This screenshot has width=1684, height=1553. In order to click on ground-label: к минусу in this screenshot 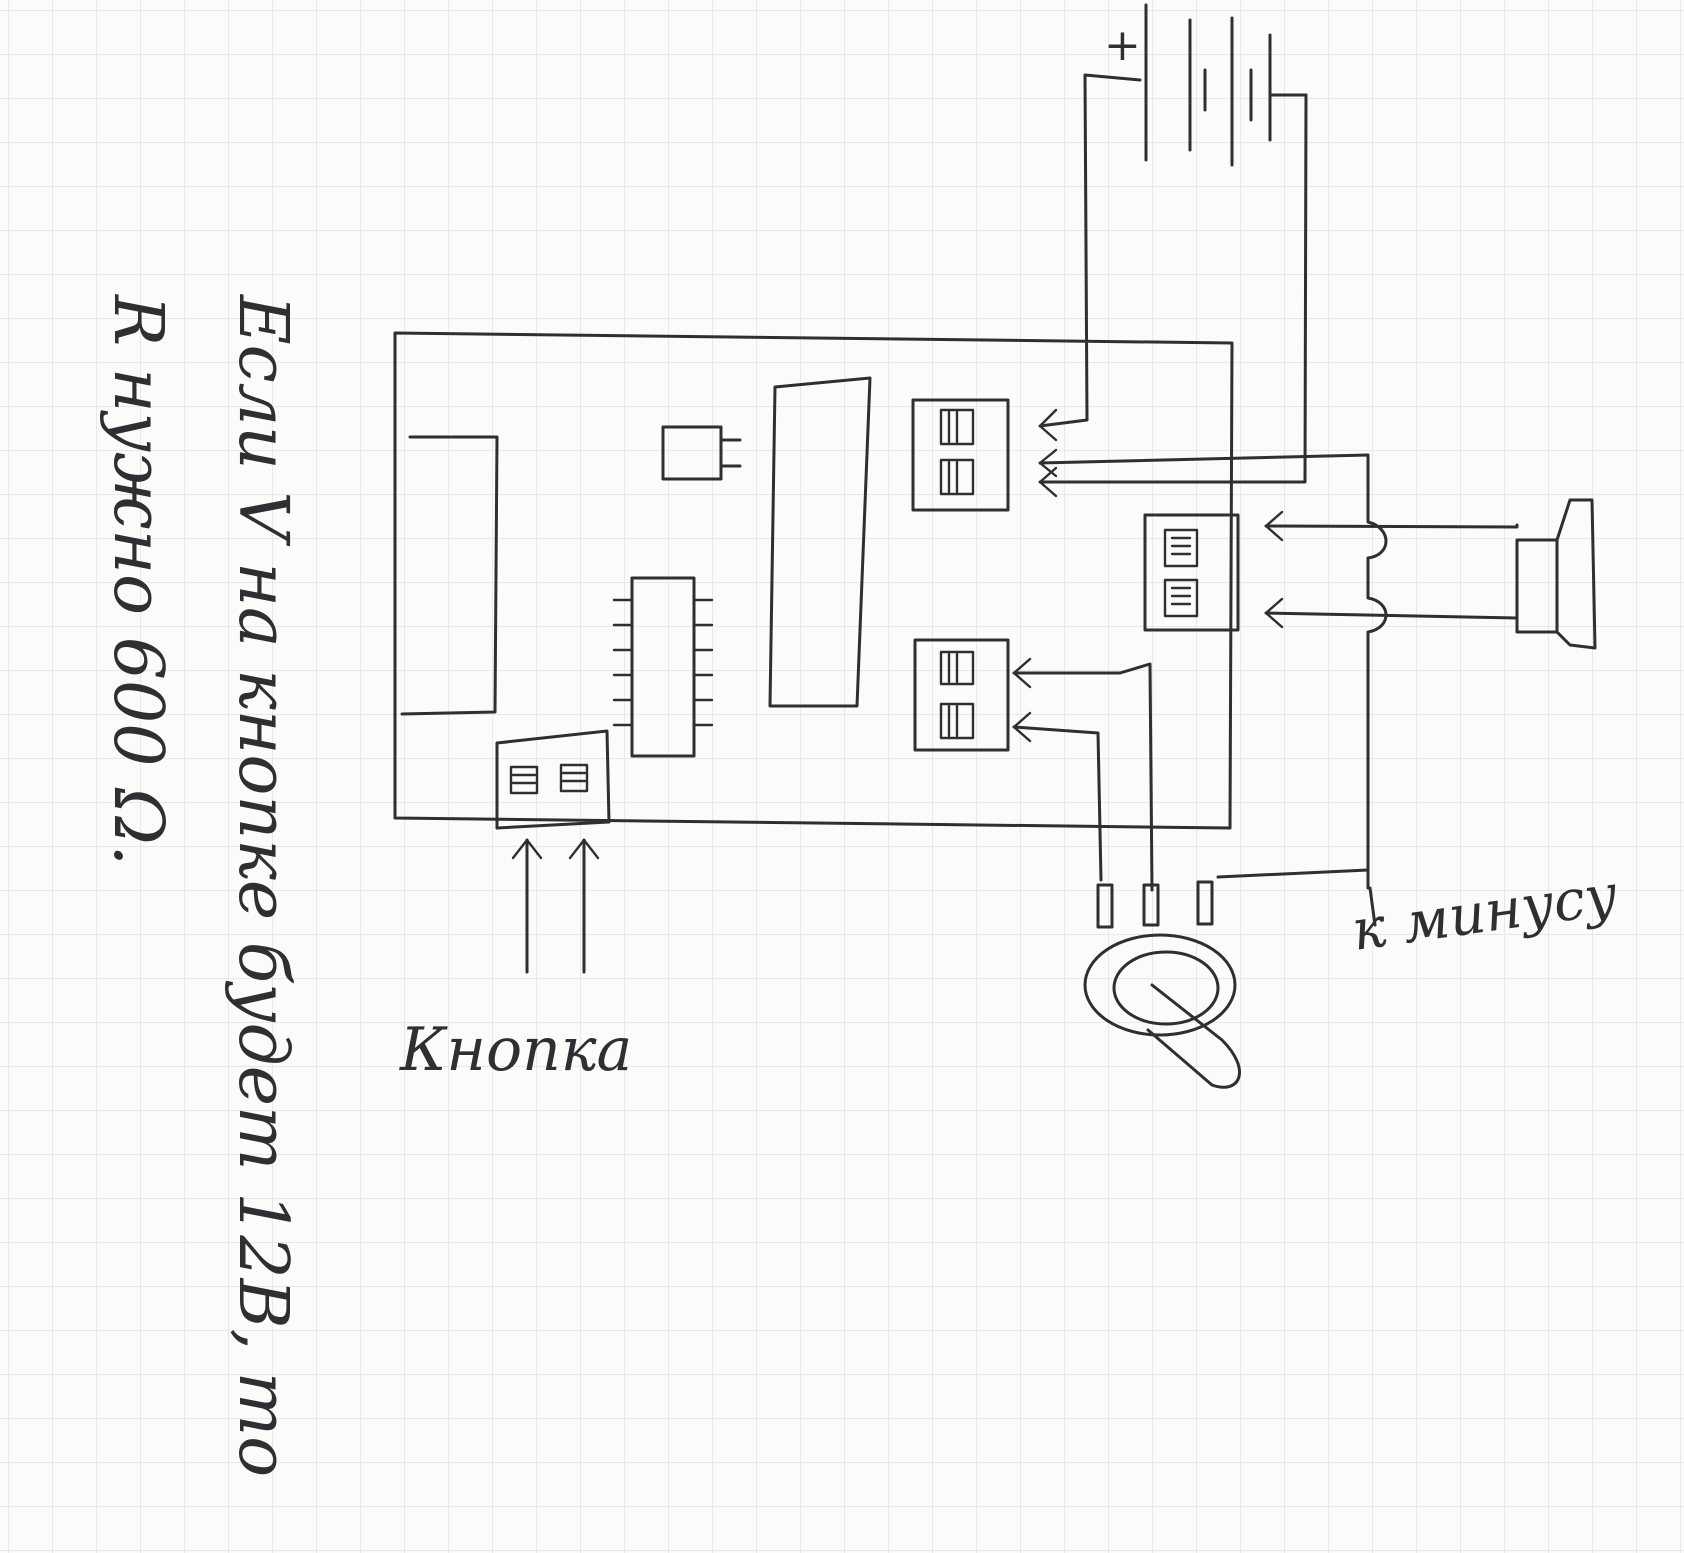, I will do `click(1485, 913)`.